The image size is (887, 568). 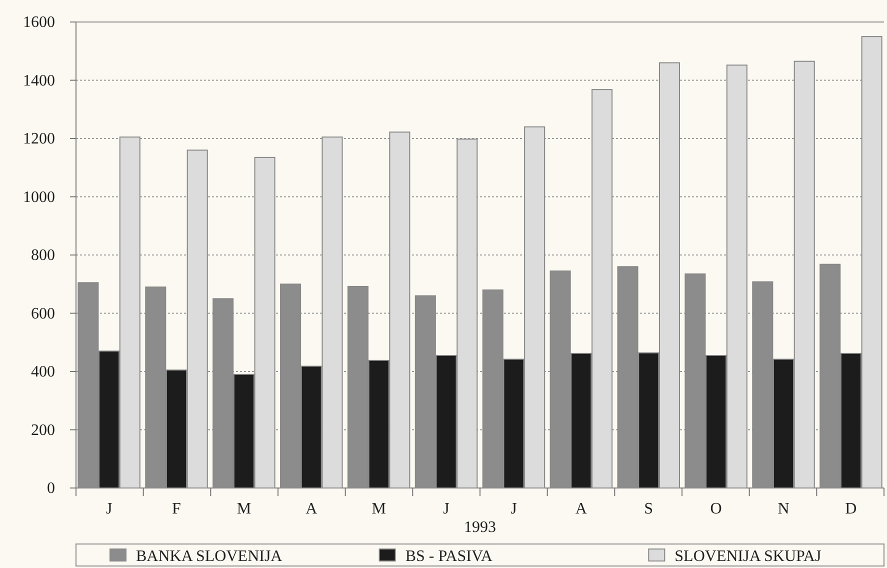 What do you see at coordinates (177, 509) in the screenshot?
I see `x-tick-label: F` at bounding box center [177, 509].